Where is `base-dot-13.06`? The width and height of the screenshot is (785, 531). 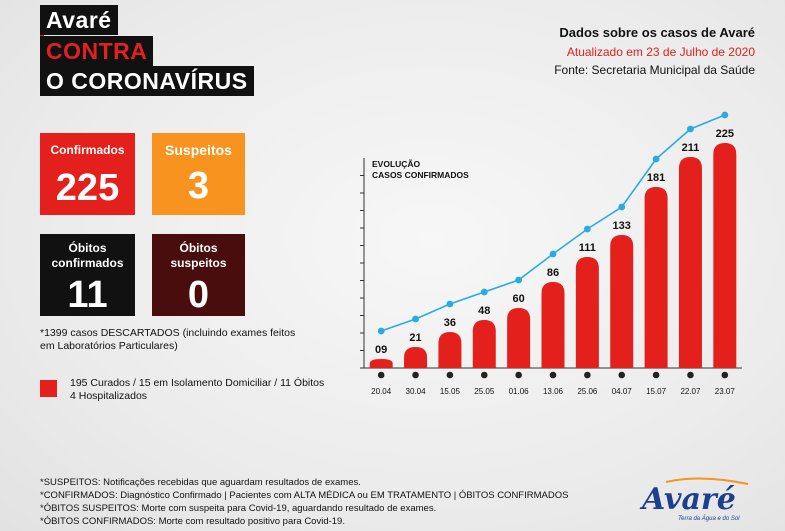
base-dot-13.06 is located at coordinates (553, 375).